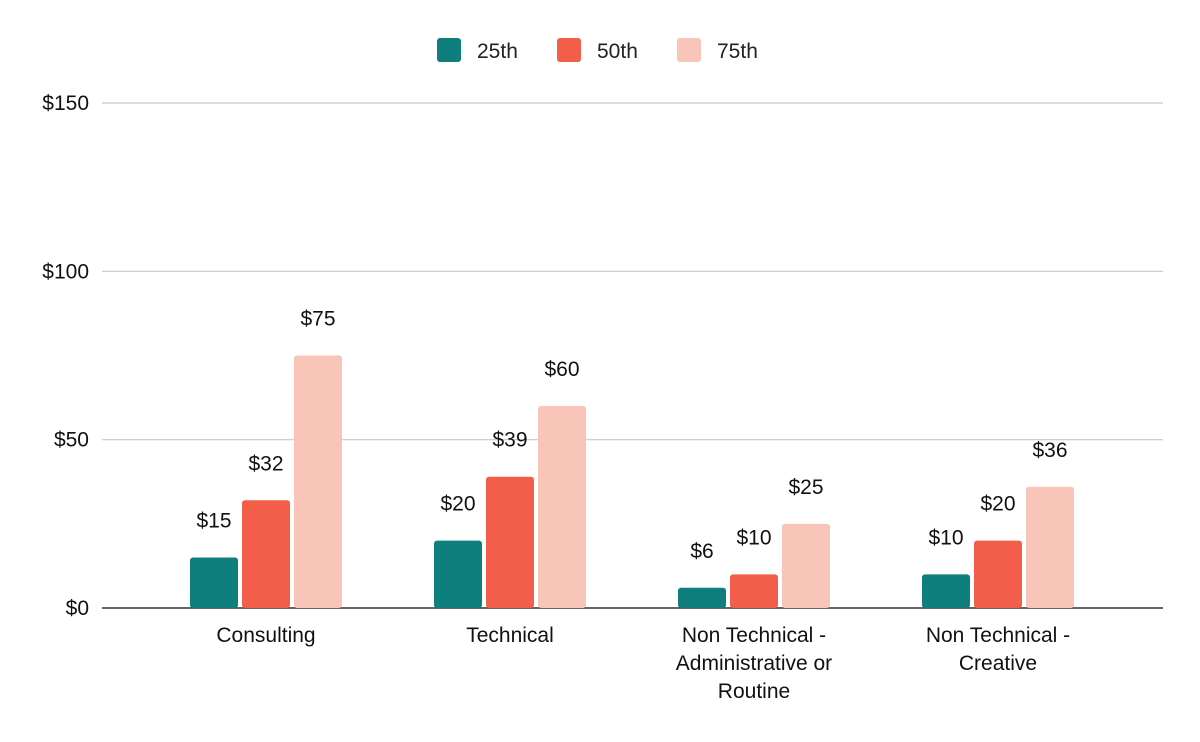 The image size is (1200, 742). Describe the element at coordinates (71, 440) in the screenshot. I see `y-tick-label: $50` at that location.